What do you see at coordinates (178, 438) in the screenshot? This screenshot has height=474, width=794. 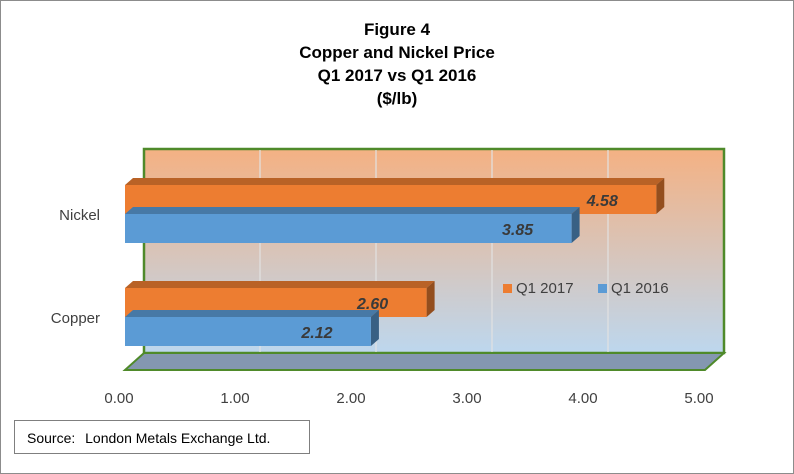 I see `source-text: London Metals Exchange Ltd.` at bounding box center [178, 438].